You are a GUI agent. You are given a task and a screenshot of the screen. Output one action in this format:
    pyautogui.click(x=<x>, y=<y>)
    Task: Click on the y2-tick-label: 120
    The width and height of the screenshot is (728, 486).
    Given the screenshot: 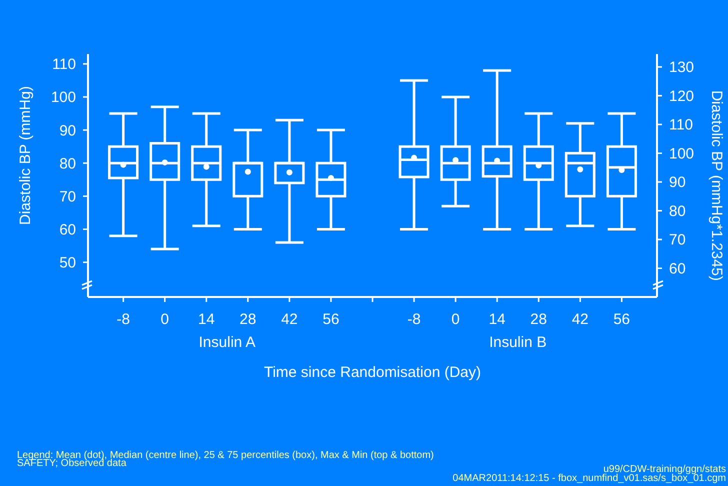 What is the action you would take?
    pyautogui.click(x=681, y=96)
    